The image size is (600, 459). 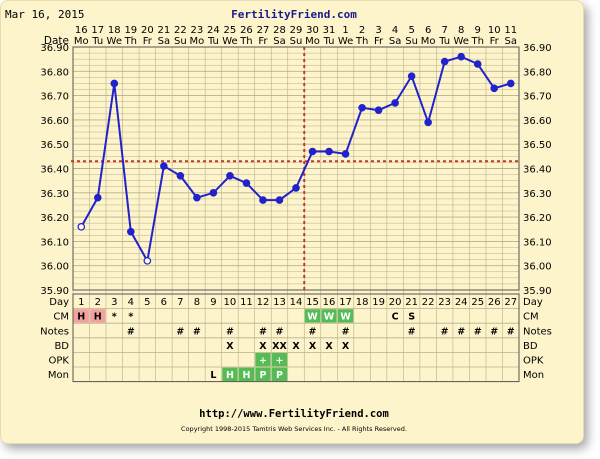 I want to click on y-tick-right: 36.40, so click(x=537, y=170).